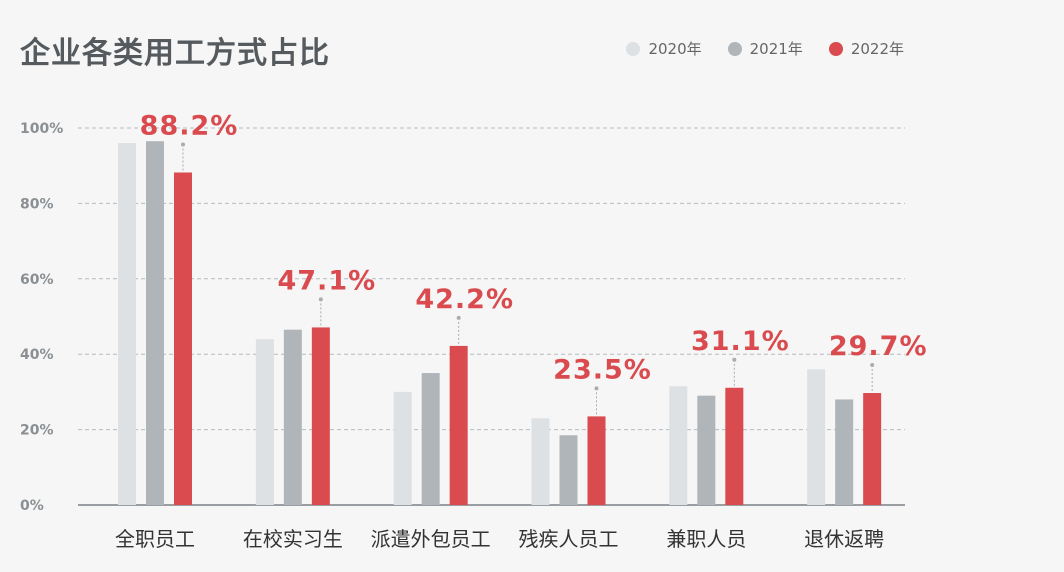 The height and width of the screenshot is (572, 1064). I want to click on legend-item-2021: 2021年, so click(765, 48).